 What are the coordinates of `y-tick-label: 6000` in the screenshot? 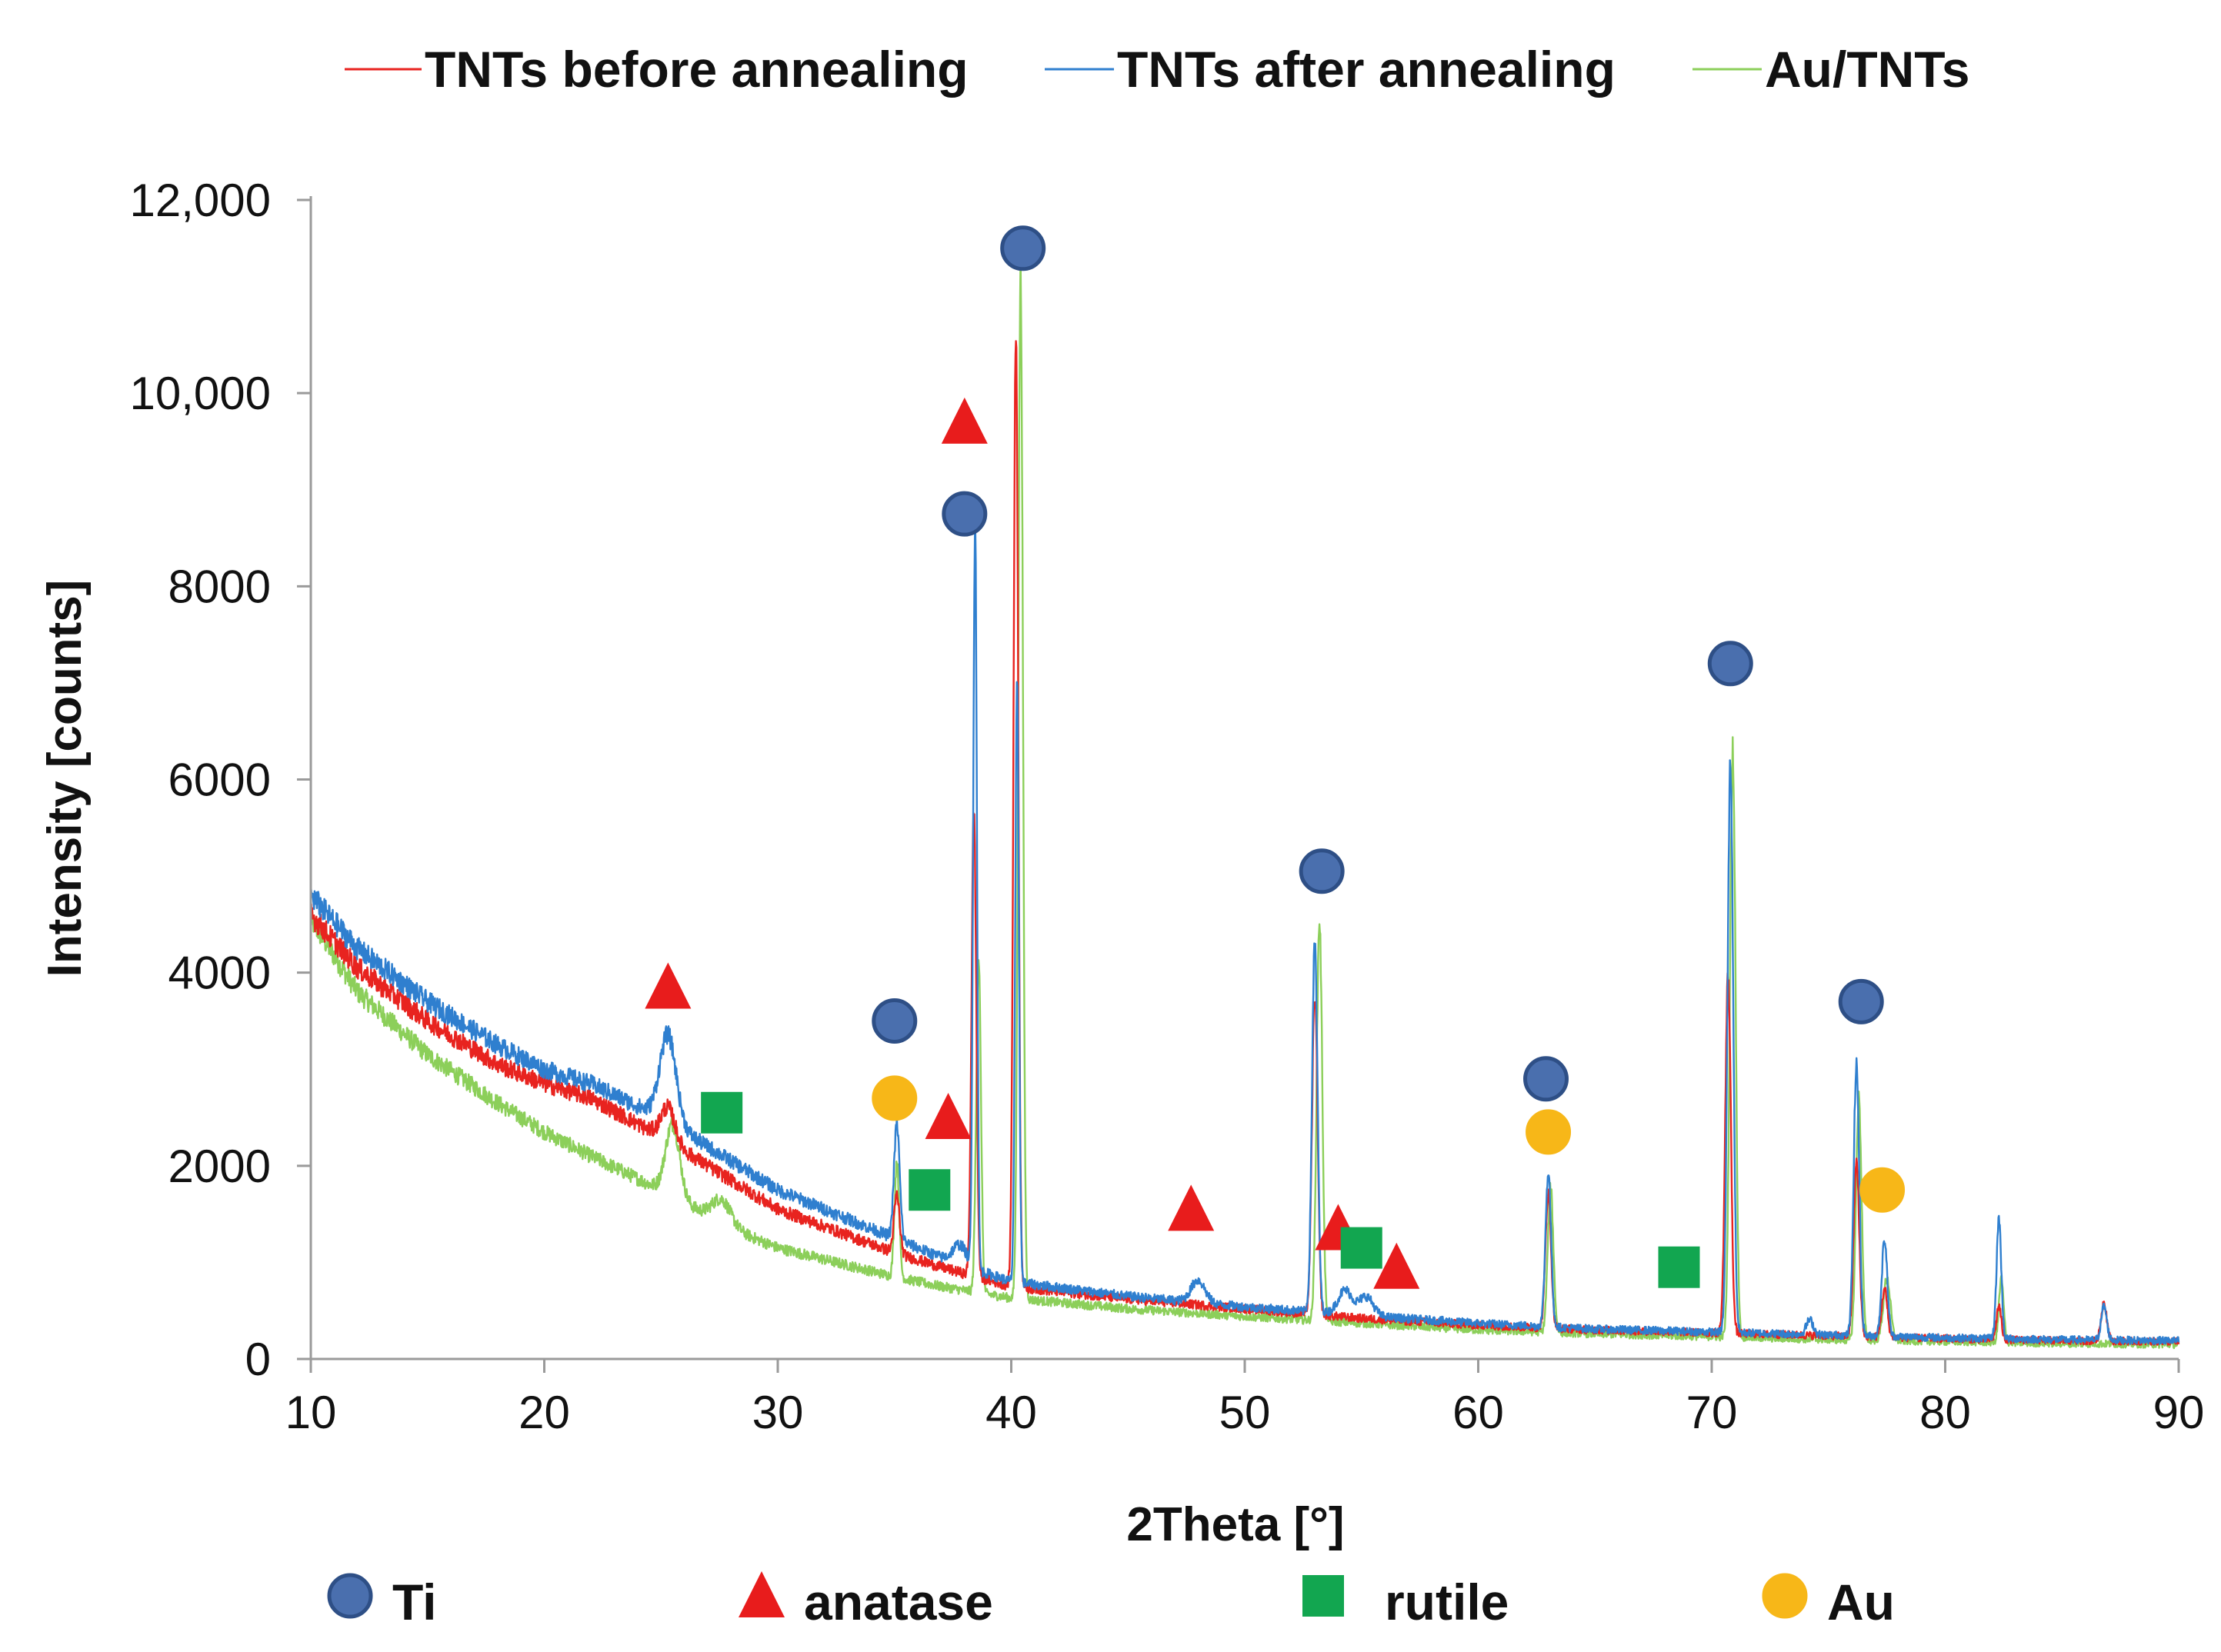 It's located at (219, 780).